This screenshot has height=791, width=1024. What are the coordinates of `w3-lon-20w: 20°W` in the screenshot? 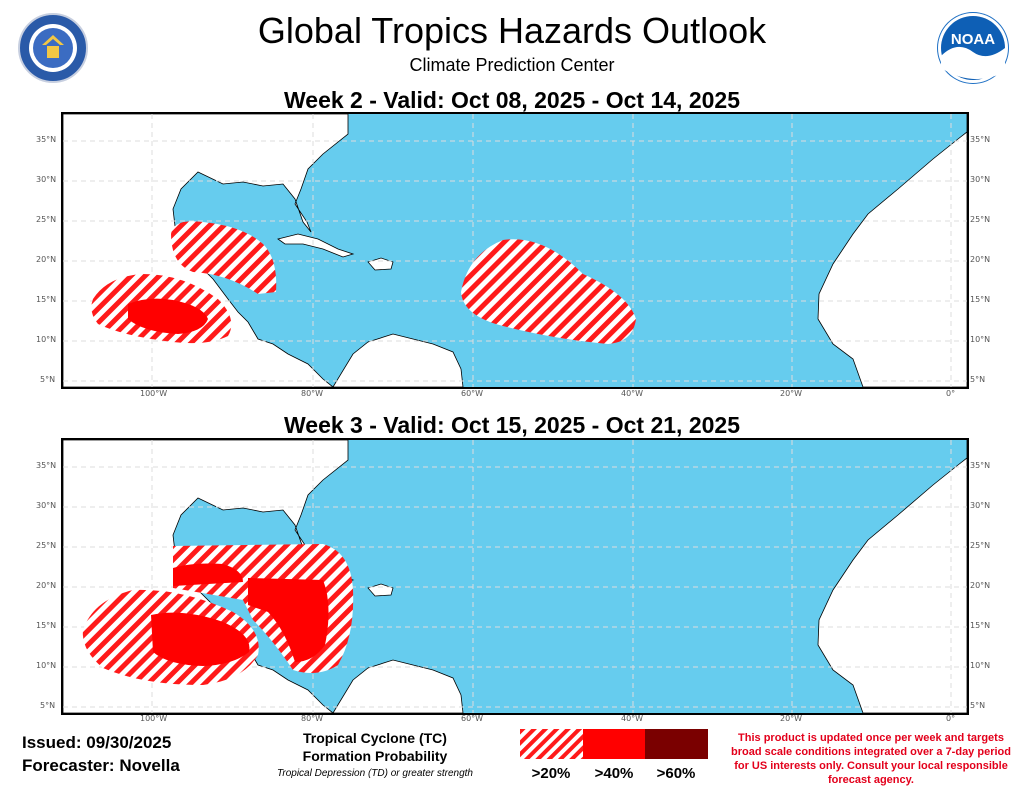 It's located at (791, 718).